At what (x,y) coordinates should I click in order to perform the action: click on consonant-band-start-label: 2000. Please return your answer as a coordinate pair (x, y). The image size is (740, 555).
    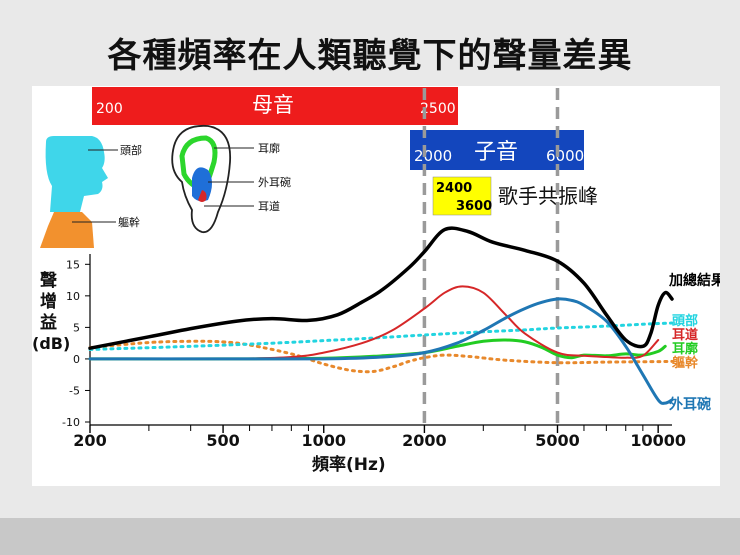
    Looking at the image, I should click on (433, 156).